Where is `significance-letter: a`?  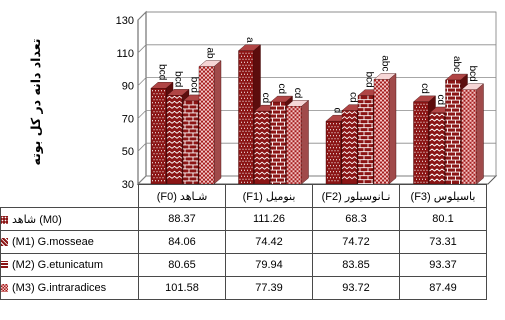 significance-letter: a is located at coordinates (249, 40).